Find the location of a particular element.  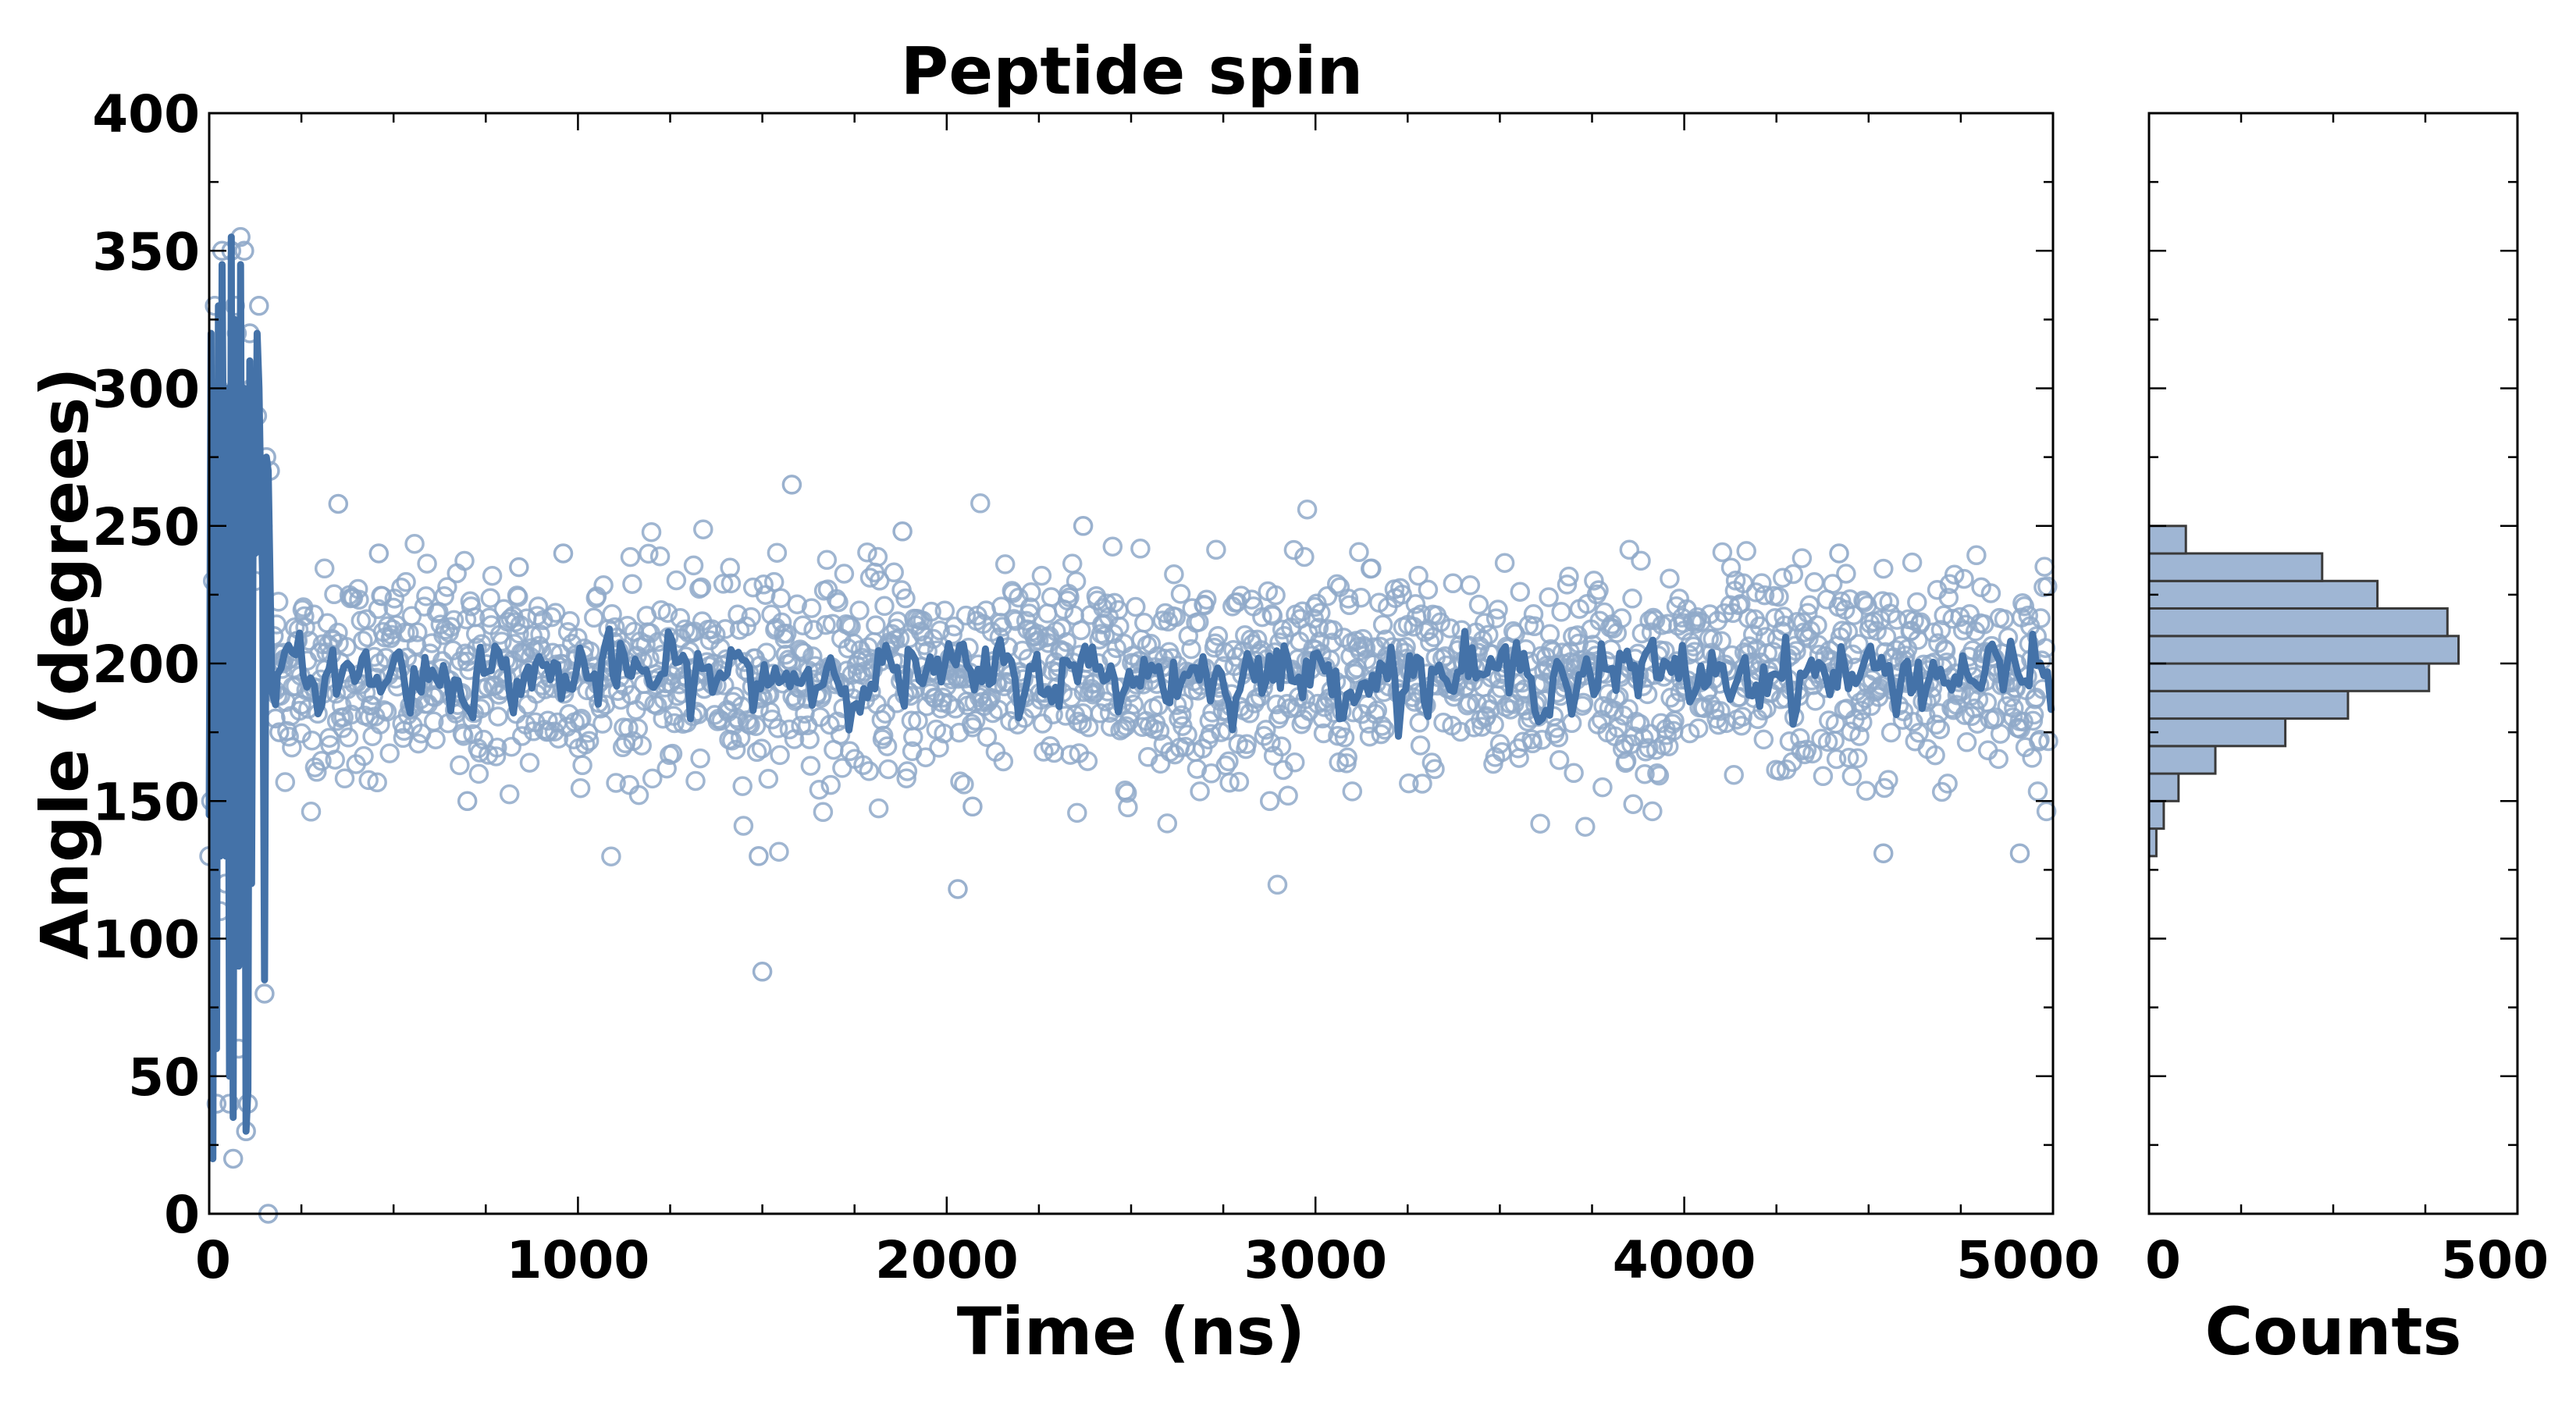

y-tick-label: 0 is located at coordinates (182, 1215).